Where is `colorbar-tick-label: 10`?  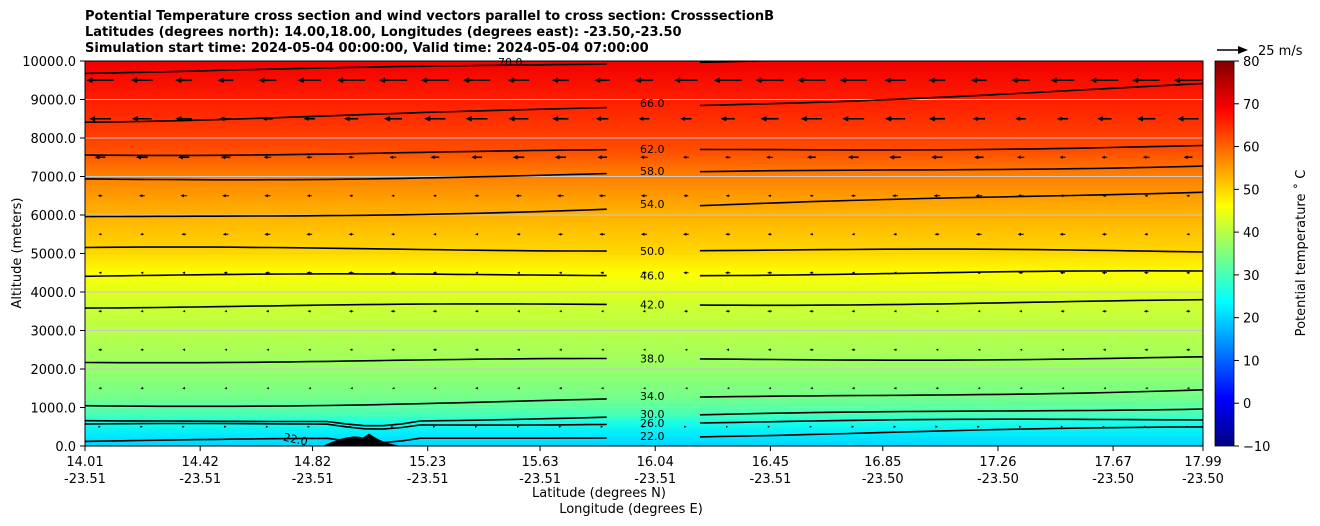
colorbar-tick-label: 10 is located at coordinates (1251, 361).